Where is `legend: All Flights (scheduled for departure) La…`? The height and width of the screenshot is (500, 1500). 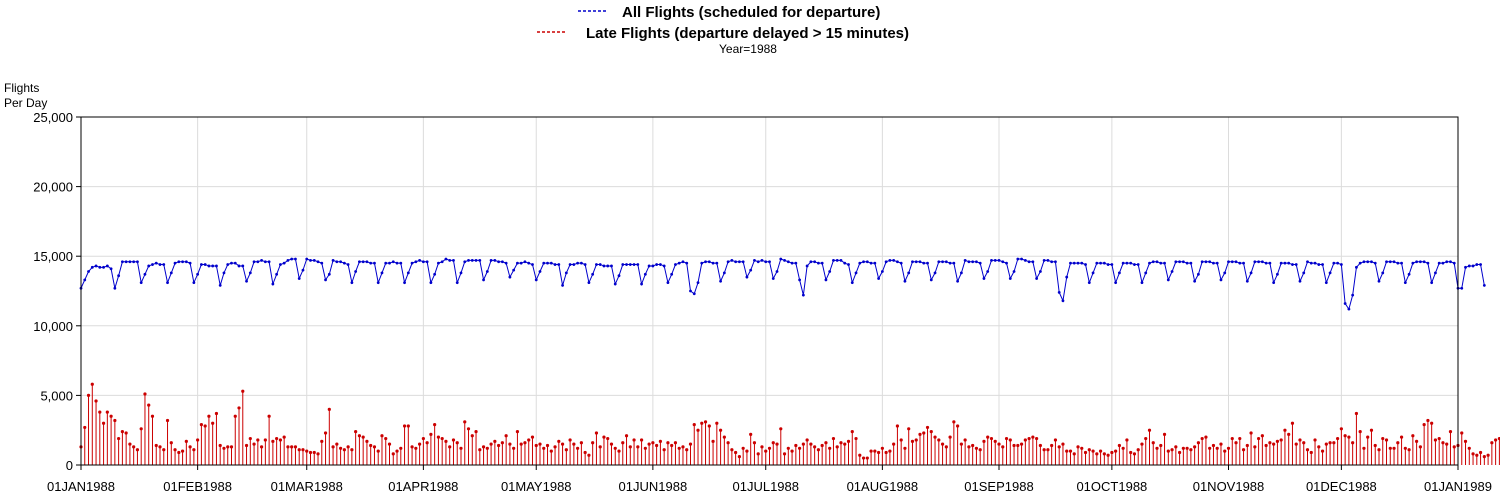 legend: All Flights (scheduled for departure) La… is located at coordinates (723, 23).